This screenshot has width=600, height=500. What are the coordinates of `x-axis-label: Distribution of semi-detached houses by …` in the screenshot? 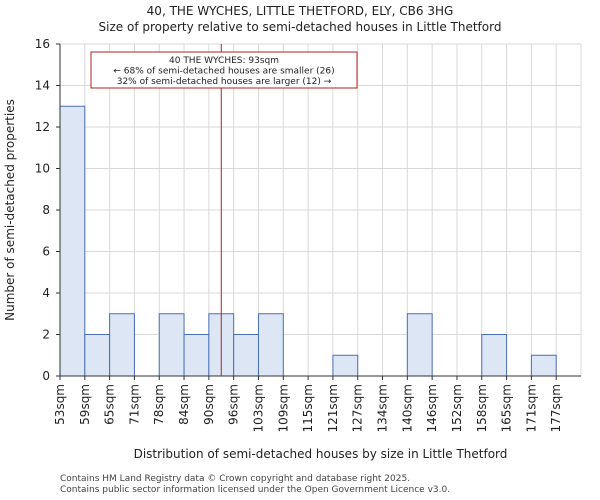 It's located at (321, 454).